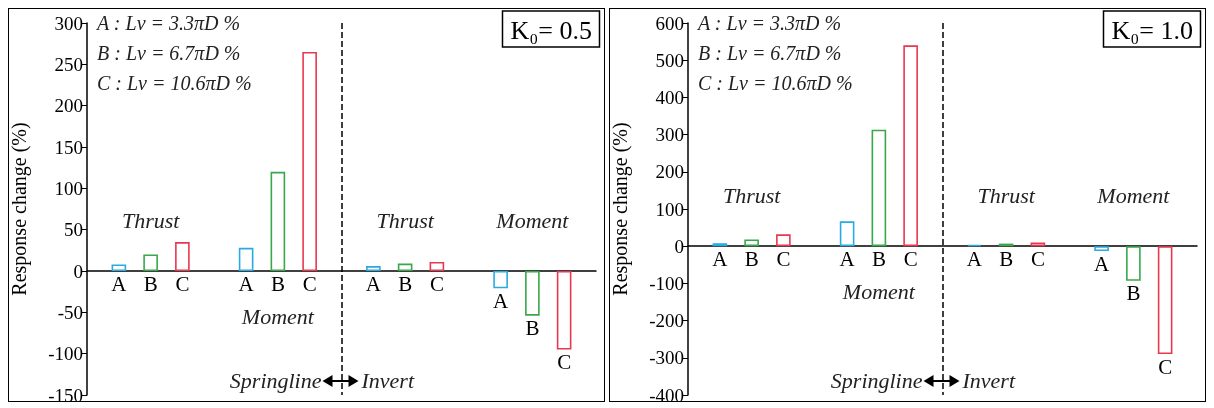 This screenshot has height=408, width=1214. I want to click on y-tick-label: 250, so click(68, 64).